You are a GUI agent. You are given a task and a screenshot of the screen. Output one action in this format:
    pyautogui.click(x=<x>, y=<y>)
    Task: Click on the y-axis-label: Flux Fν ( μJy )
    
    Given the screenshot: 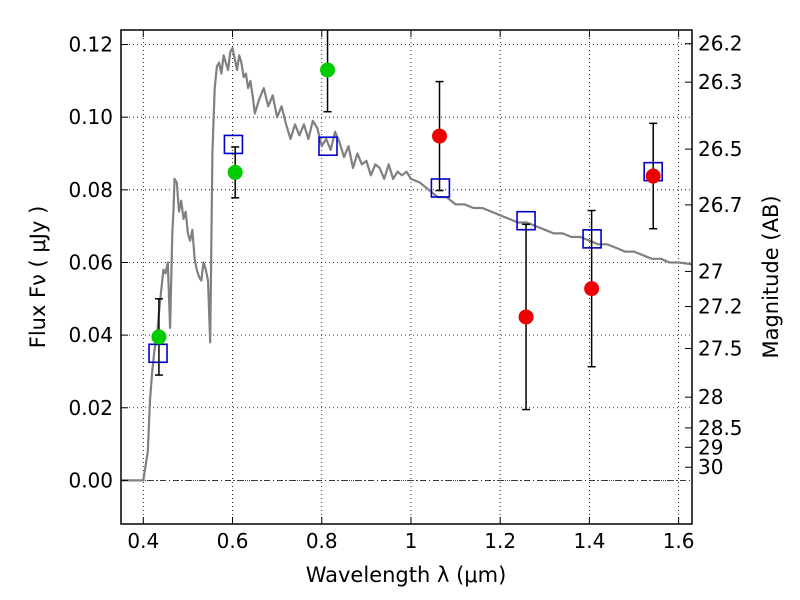 What is the action you would take?
    pyautogui.click(x=38, y=277)
    